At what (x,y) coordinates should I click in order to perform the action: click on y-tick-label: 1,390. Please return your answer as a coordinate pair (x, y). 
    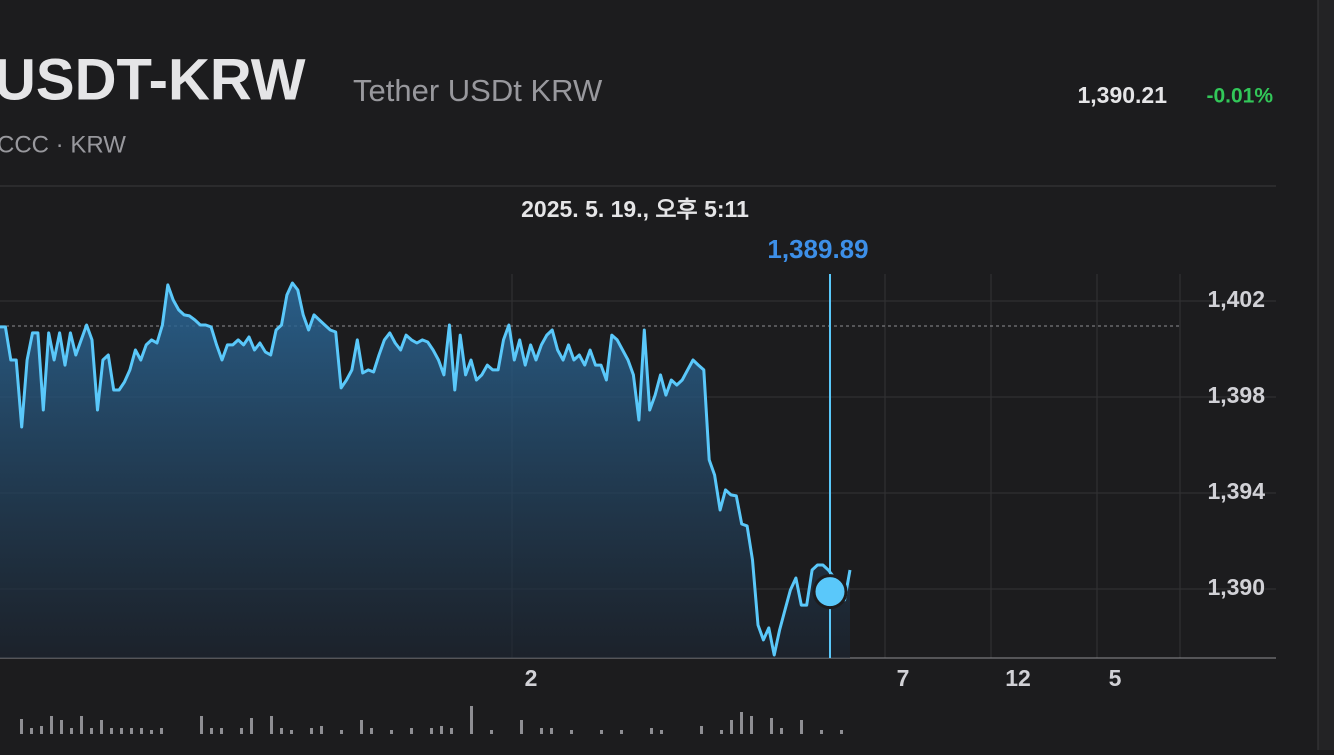
    Looking at the image, I should click on (1236, 587).